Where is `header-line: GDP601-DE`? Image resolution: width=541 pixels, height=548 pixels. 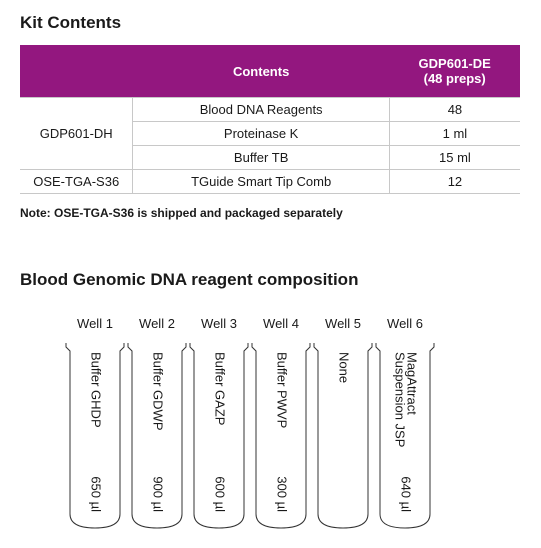 header-line: GDP601-DE is located at coordinates (454, 63).